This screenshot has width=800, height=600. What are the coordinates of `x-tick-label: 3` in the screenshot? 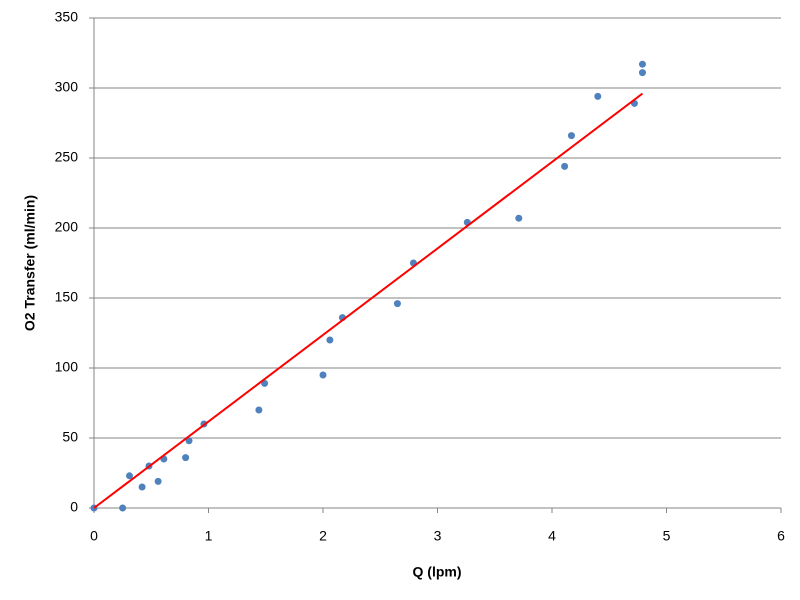 It's located at (438, 536).